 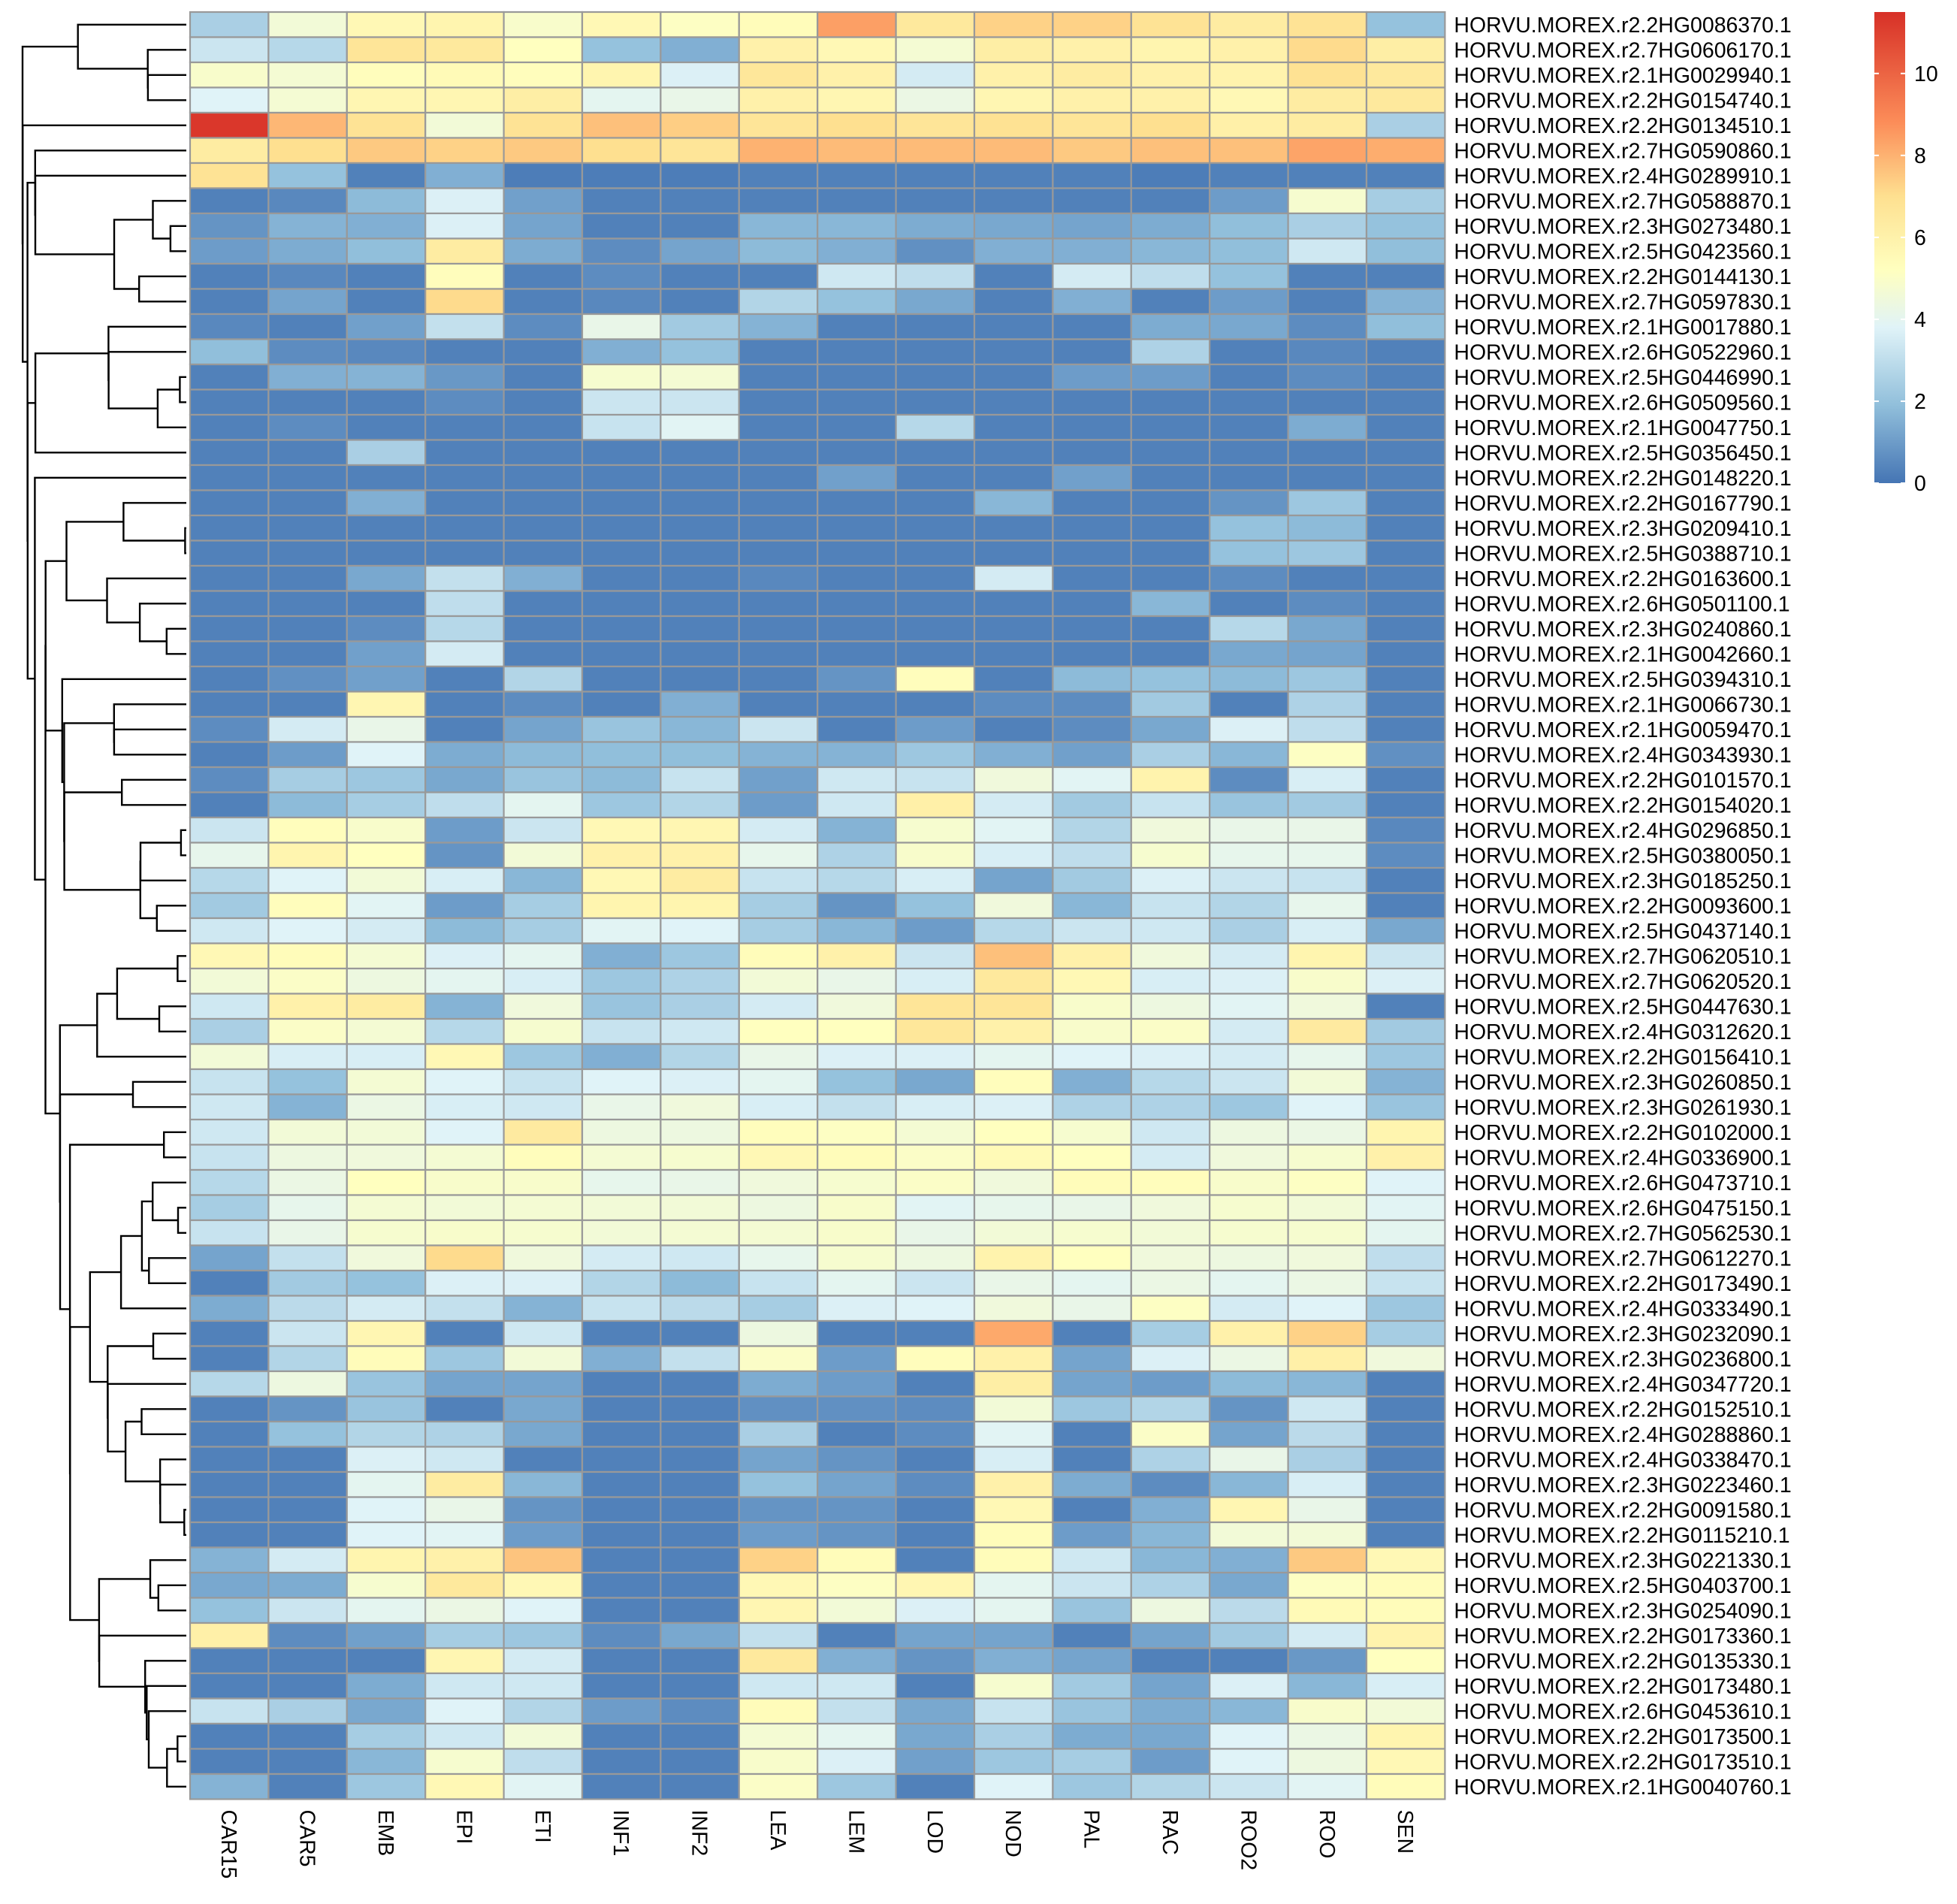 What do you see at coordinates (1622, 26) in the screenshot?
I see `row-label: HORVU.MOREX.r2.2HG0086370.1` at bounding box center [1622, 26].